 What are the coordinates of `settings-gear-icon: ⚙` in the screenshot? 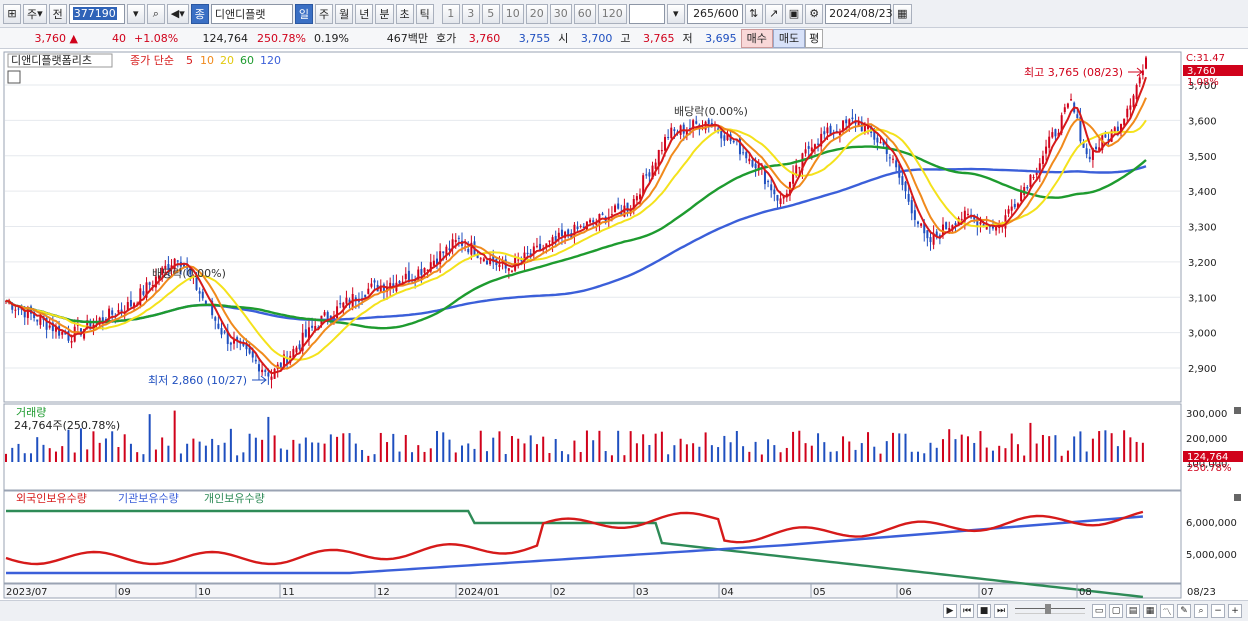 It's located at (814, 13).